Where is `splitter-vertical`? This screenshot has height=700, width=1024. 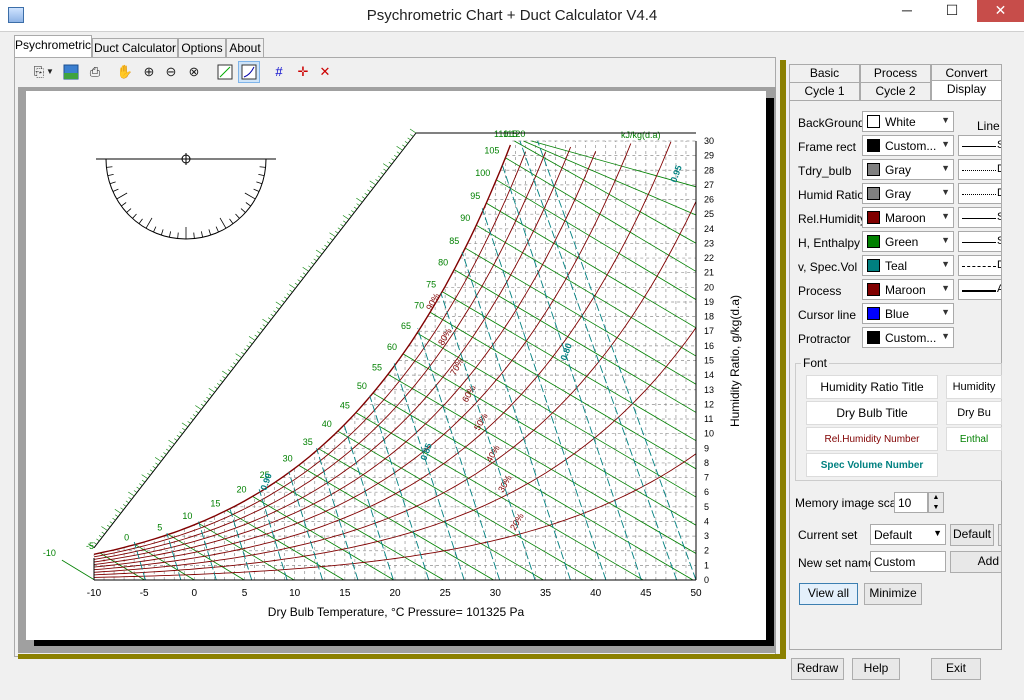 splitter-vertical is located at coordinates (783, 357).